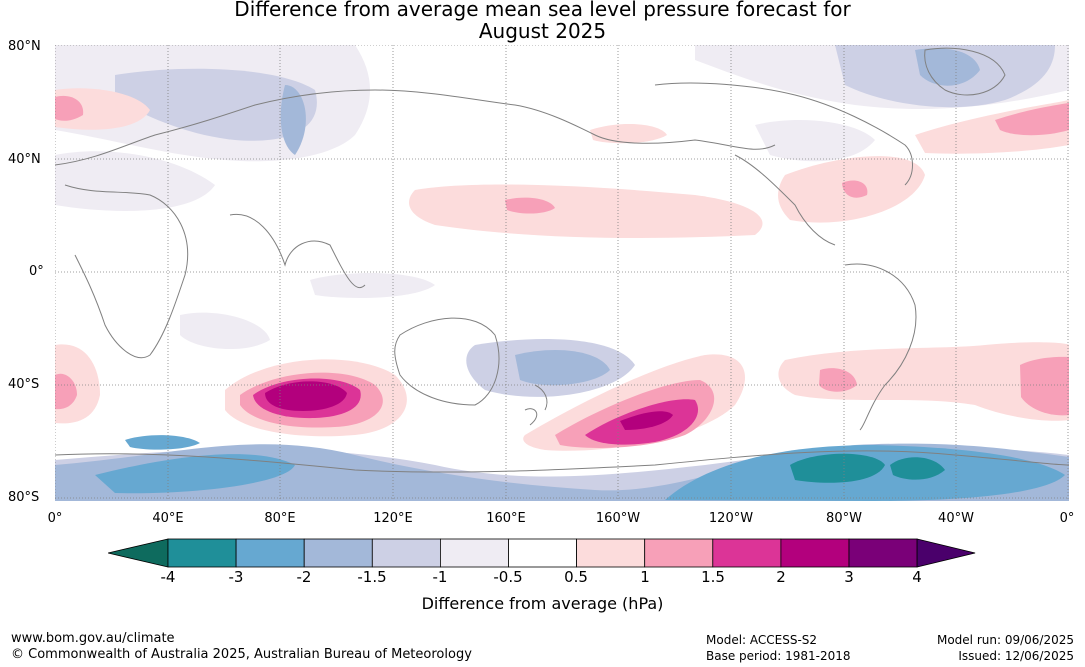 This screenshot has height=667, width=1085. I want to click on footer-issued: Issued: 12/06/2025, so click(1016, 656).